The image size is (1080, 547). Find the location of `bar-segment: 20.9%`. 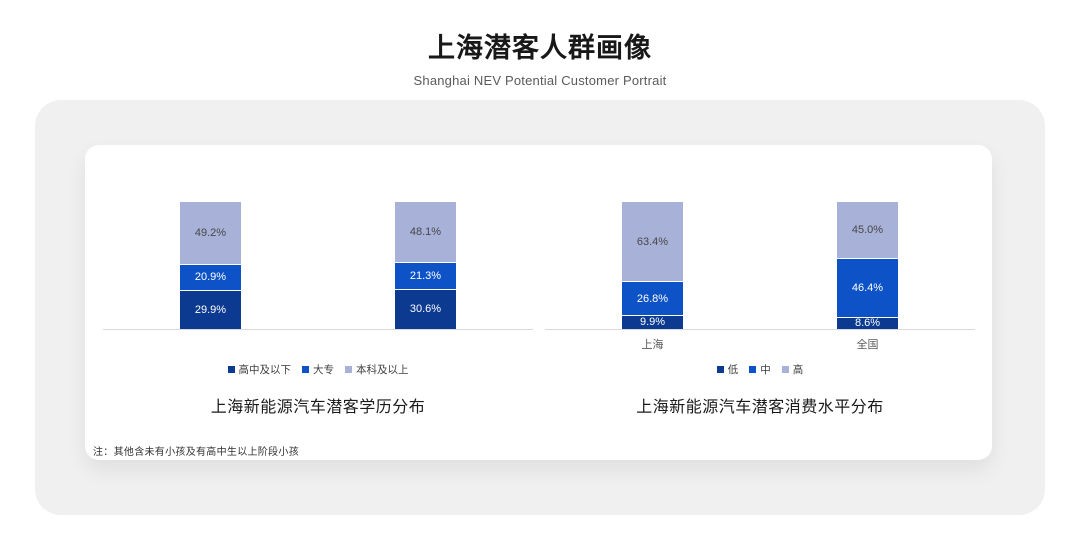

bar-segment: 20.9% is located at coordinates (210, 278).